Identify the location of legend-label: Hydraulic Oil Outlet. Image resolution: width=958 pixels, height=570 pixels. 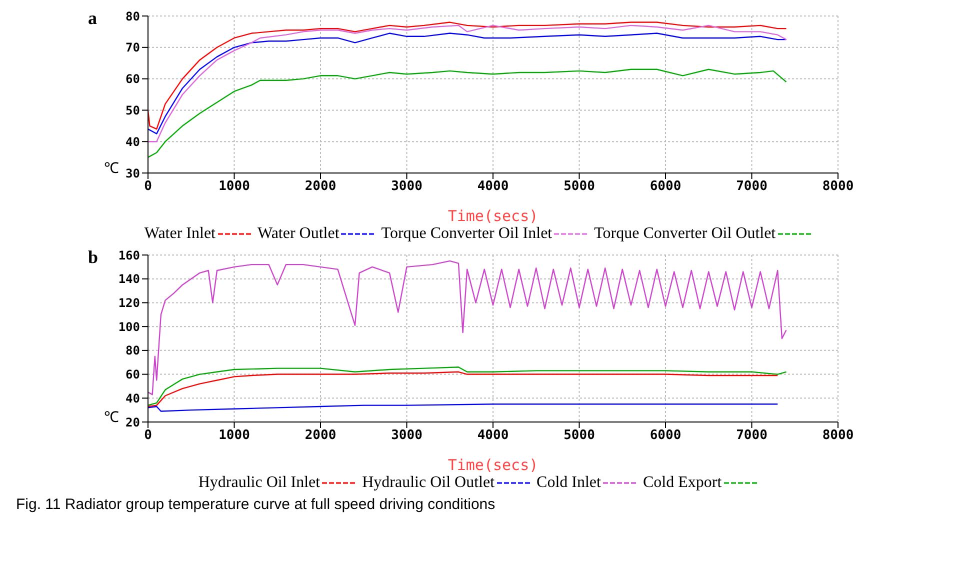
(428, 483).